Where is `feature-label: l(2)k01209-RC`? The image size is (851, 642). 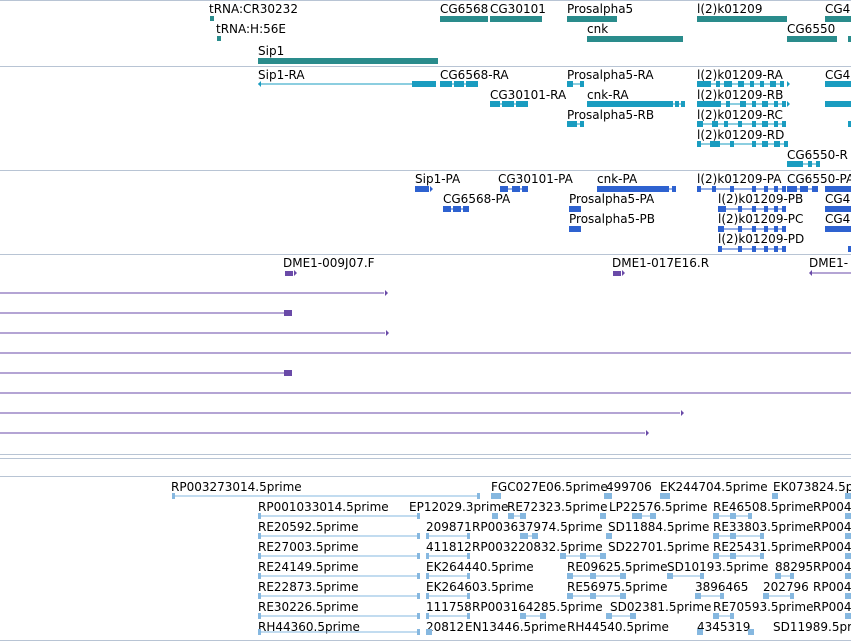
feature-label: l(2)k01209-RC is located at coordinates (740, 115).